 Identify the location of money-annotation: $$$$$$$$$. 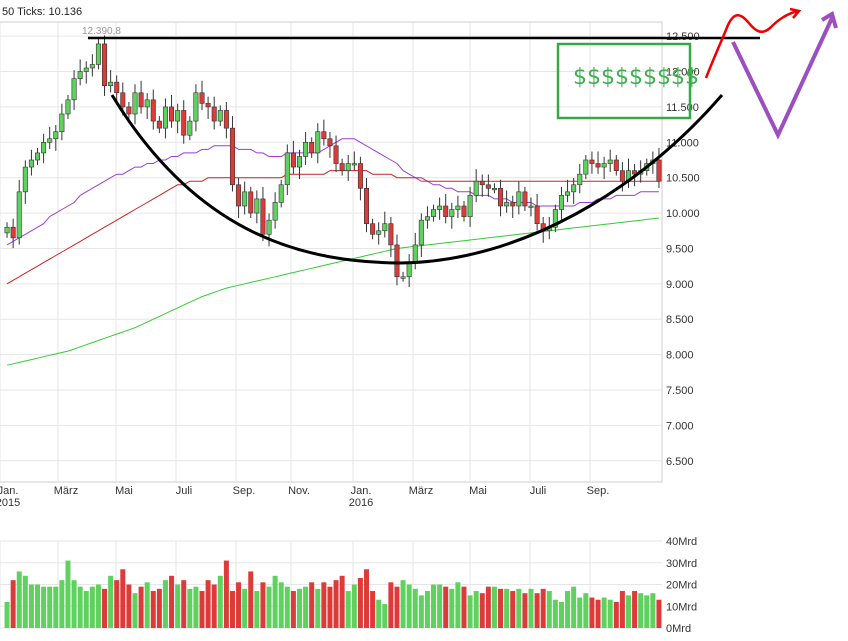
(636, 77).